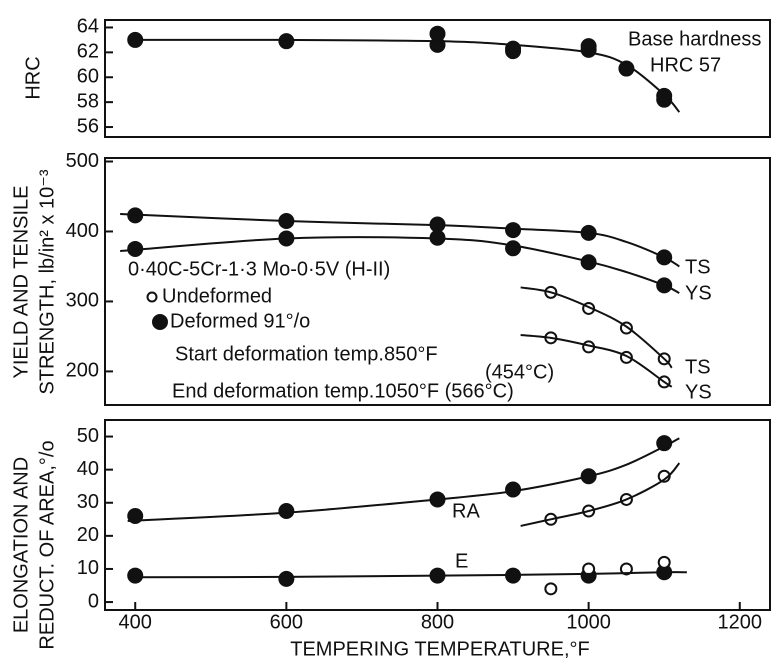 Image resolution: width=776 pixels, height=671 pixels. I want to click on y-tick-label: 0, so click(93, 601).